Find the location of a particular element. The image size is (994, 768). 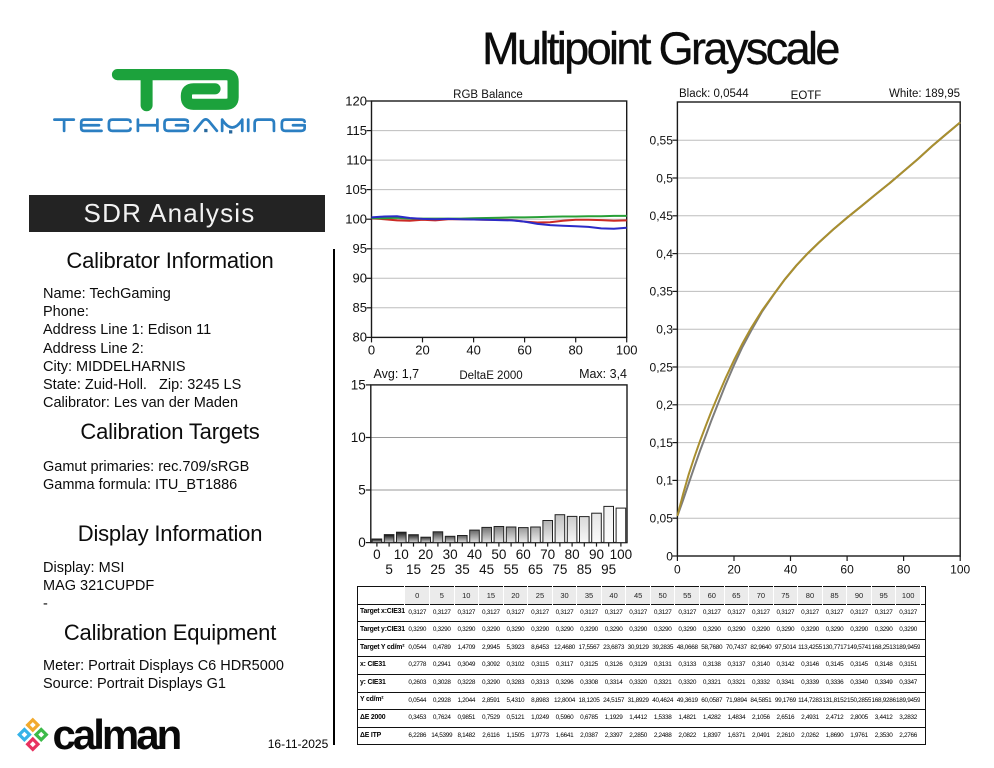

svg-text: 35 is located at coordinates (462, 569).